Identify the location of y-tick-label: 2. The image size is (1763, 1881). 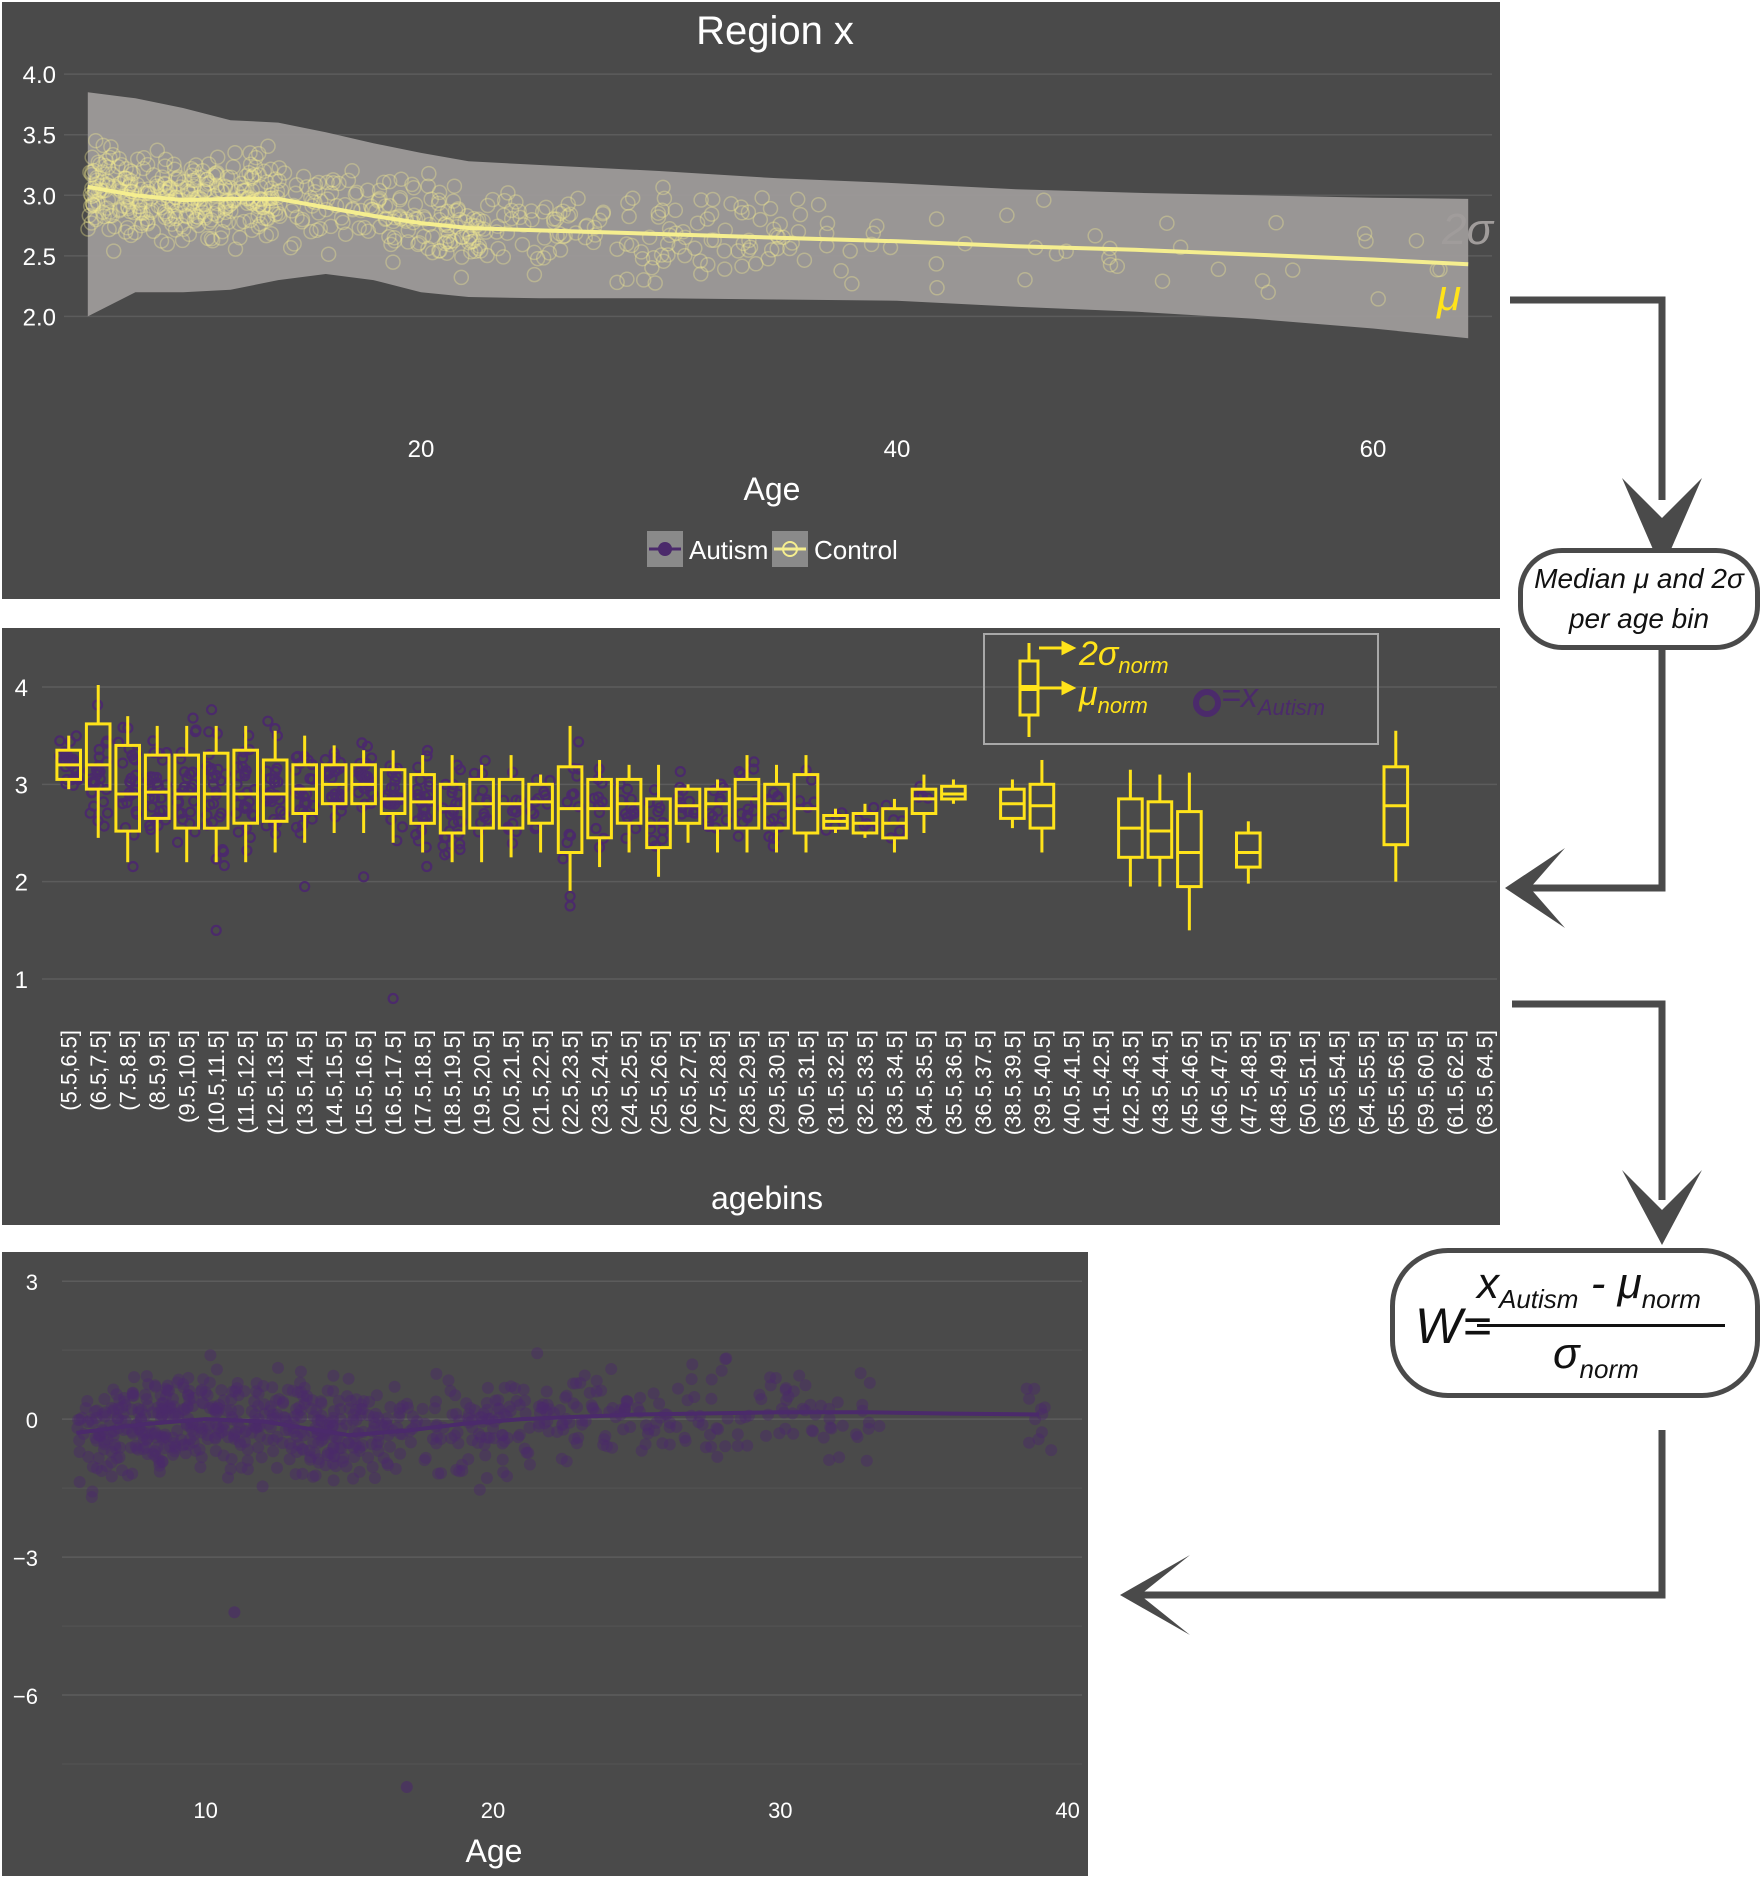
(21, 883).